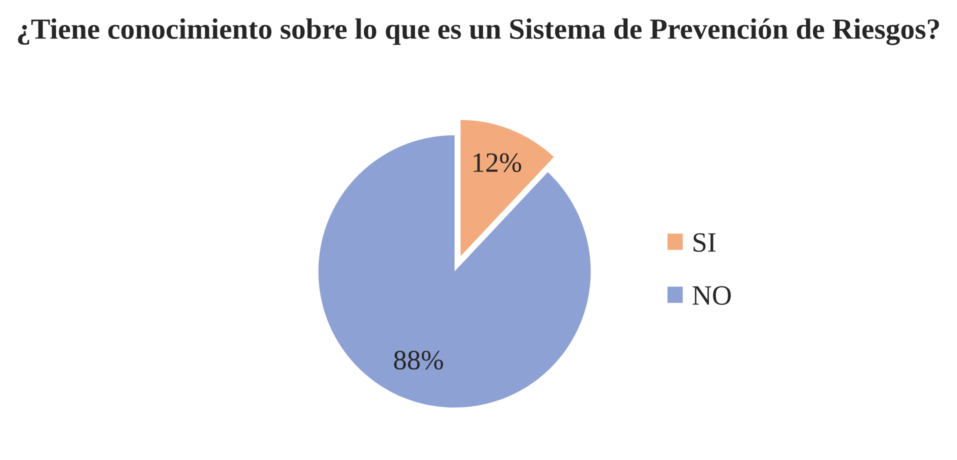 The width and height of the screenshot is (957, 460). I want to click on legend-label: NO, so click(711, 295).